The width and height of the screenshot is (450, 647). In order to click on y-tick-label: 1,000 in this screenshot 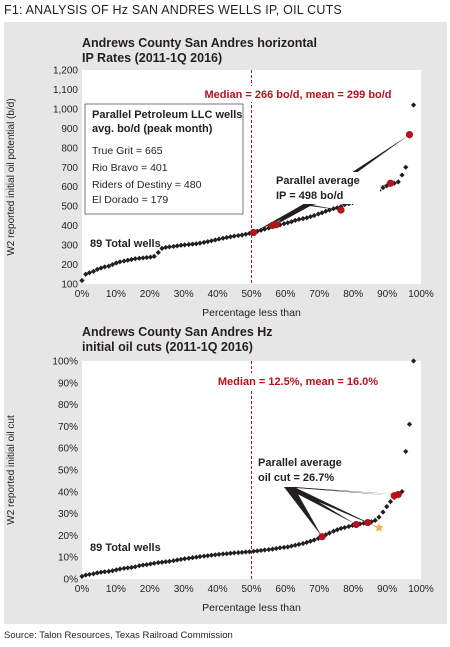, I will do `click(65, 109)`.